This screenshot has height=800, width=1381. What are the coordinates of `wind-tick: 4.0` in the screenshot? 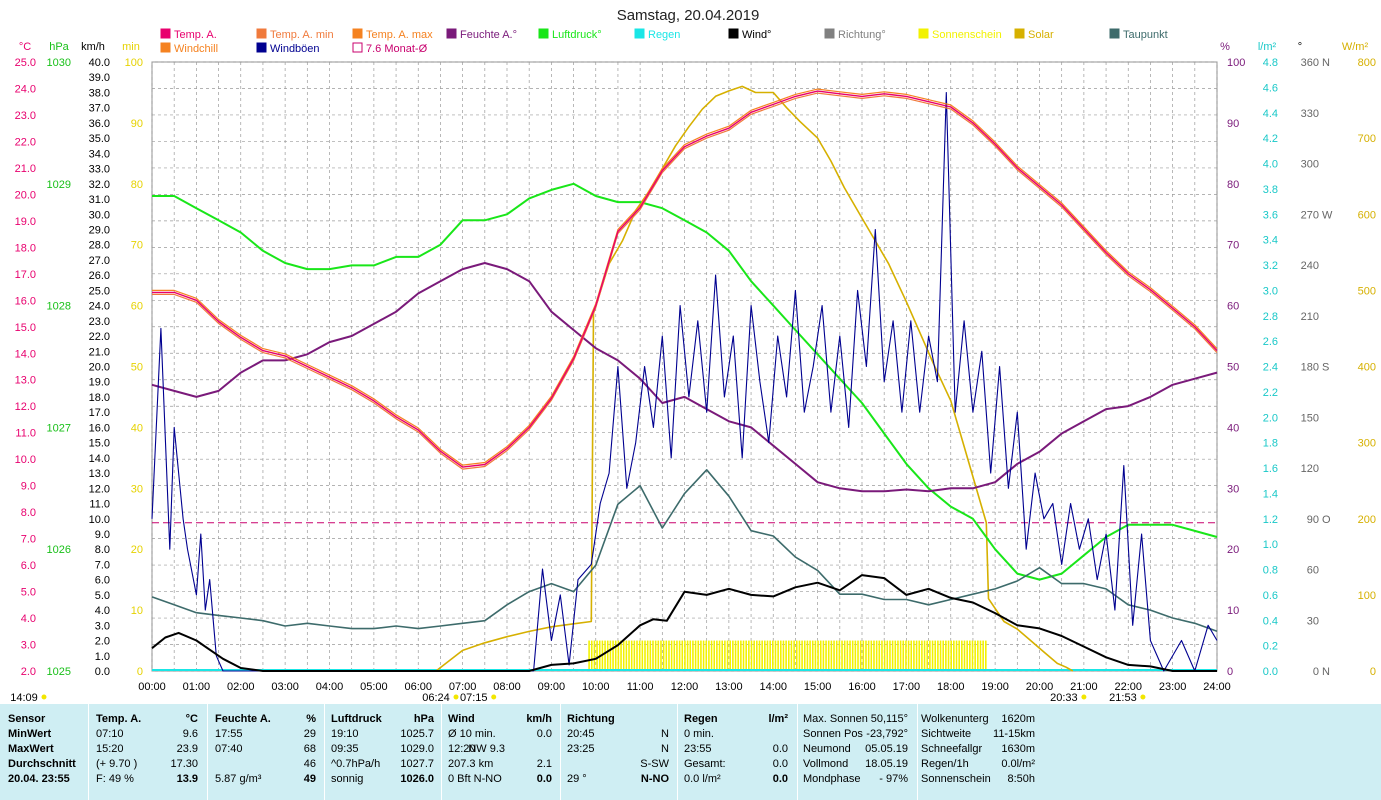 It's located at (102, 611).